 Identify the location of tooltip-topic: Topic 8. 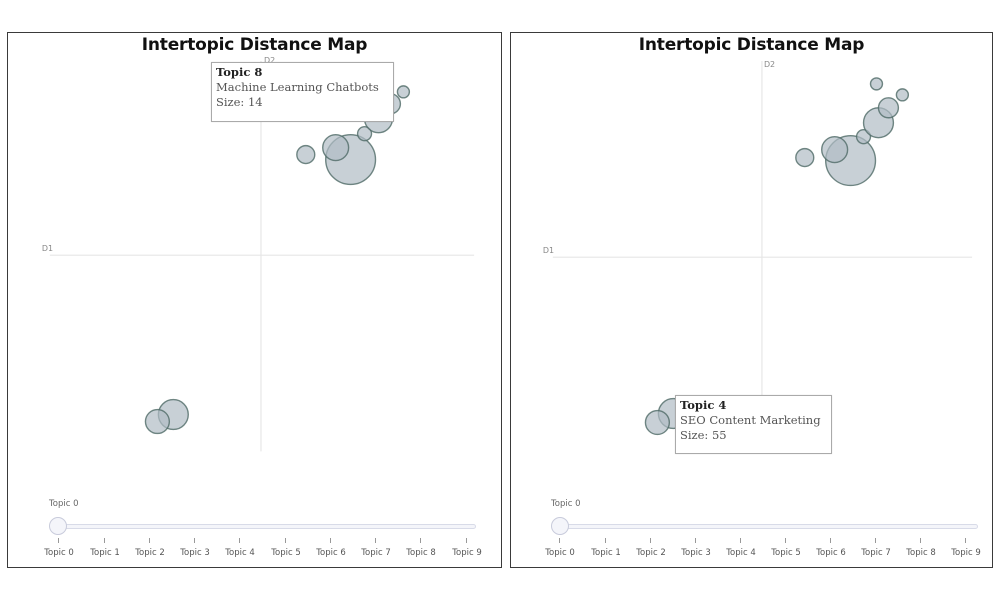
(239, 72).